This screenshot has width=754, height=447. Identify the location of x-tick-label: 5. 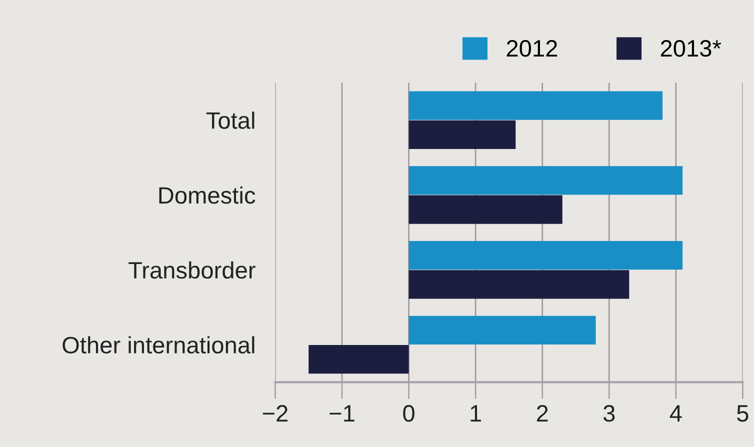
(742, 413).